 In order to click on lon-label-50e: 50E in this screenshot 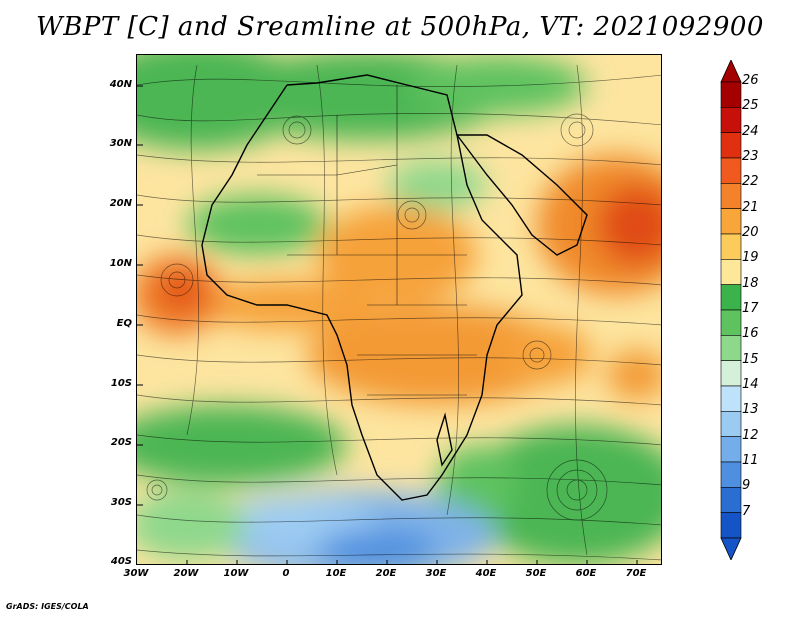, I will do `click(536, 573)`.